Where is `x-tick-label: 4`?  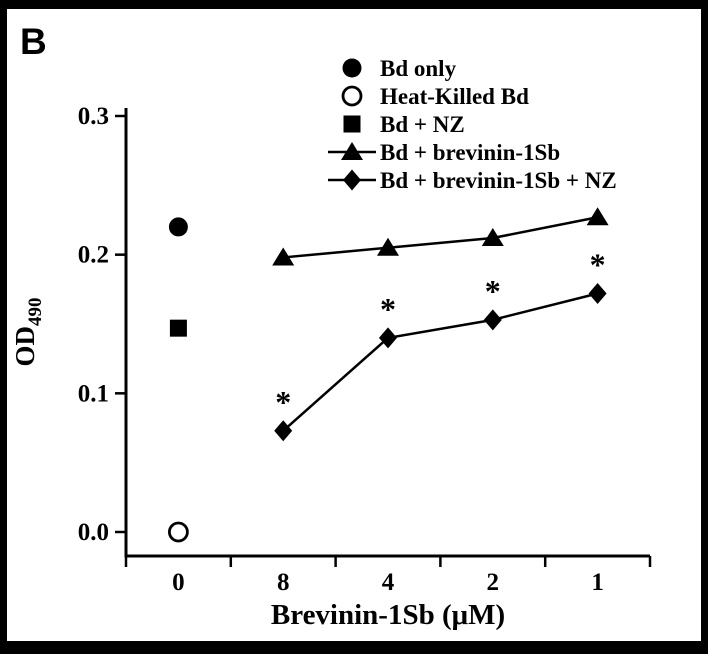
x-tick-label: 4 is located at coordinates (388, 582).